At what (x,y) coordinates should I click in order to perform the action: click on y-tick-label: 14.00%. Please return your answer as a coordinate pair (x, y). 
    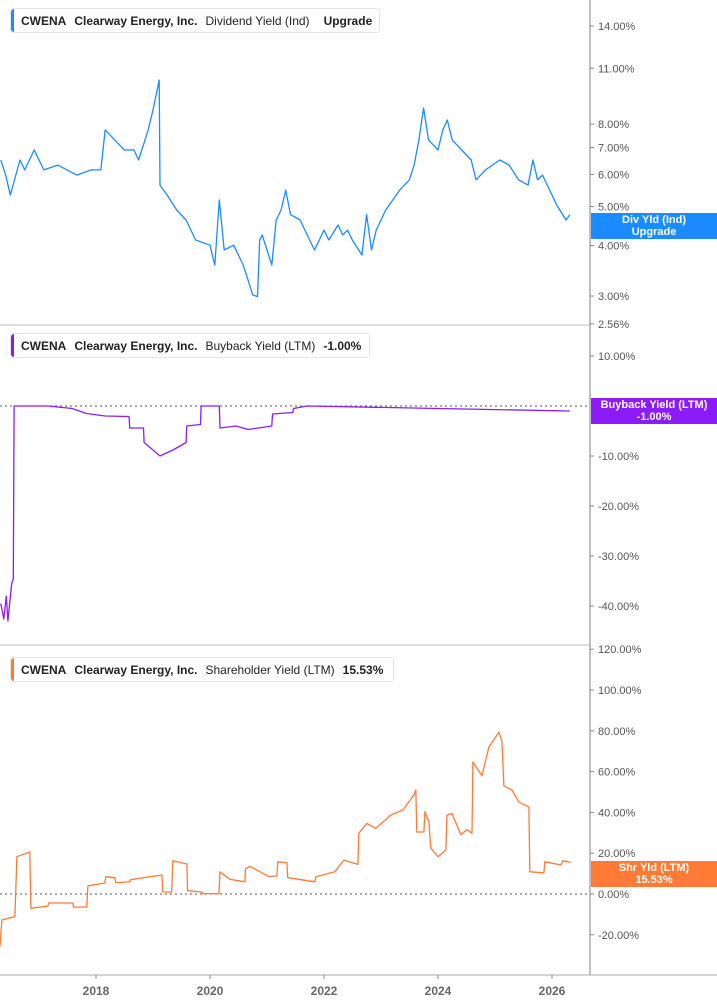
    Looking at the image, I should click on (617, 27).